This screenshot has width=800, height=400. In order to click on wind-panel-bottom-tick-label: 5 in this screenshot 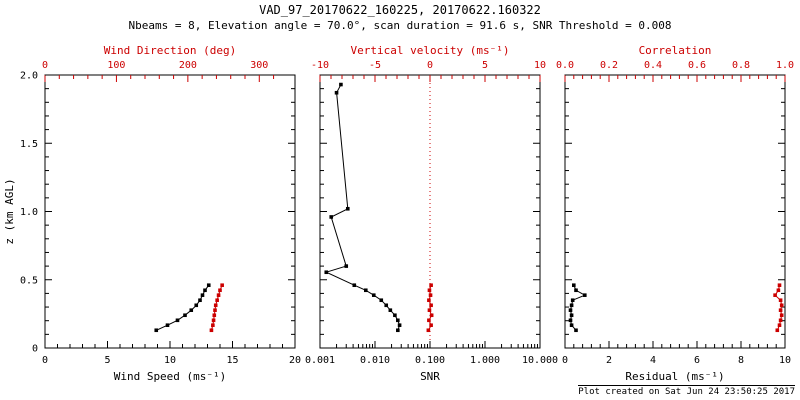, I will do `click(107, 360)`.